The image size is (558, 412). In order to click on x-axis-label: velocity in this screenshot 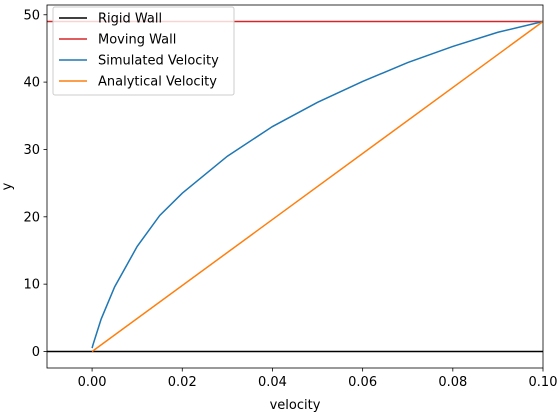, I will do `click(295, 405)`.